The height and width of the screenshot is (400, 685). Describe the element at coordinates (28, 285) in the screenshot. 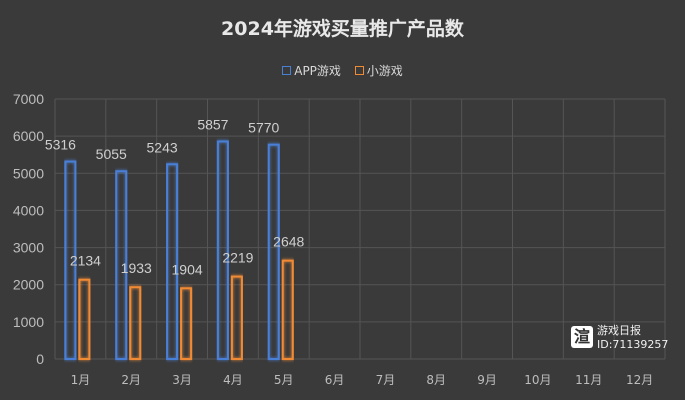

I see `y-tick-label: 2000` at that location.